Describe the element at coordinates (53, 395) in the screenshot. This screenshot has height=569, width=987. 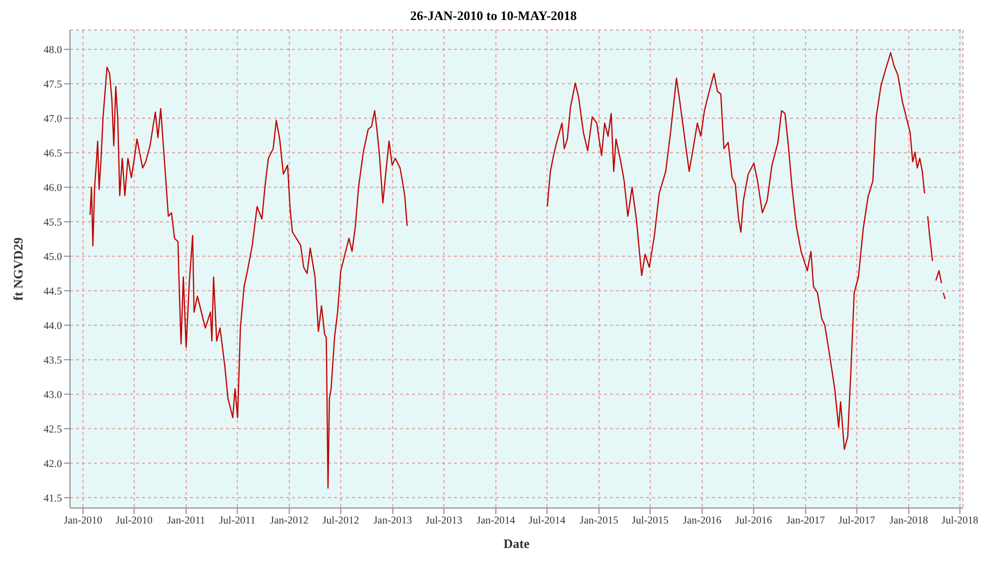
I see `y-tick-label: 43.0` at that location.